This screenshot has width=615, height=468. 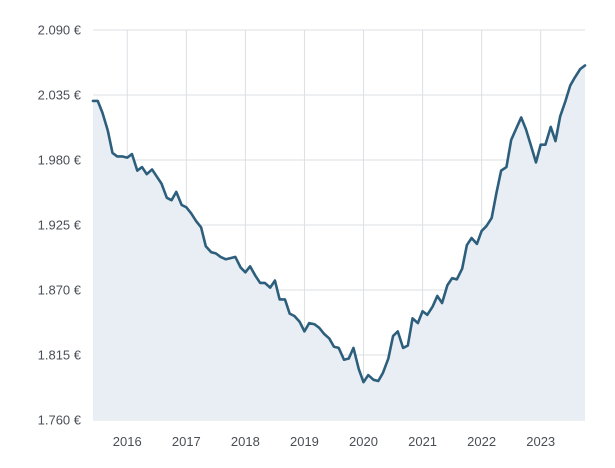 What do you see at coordinates (60, 95) in the screenshot?
I see `y-tick-label: 2.035 €` at bounding box center [60, 95].